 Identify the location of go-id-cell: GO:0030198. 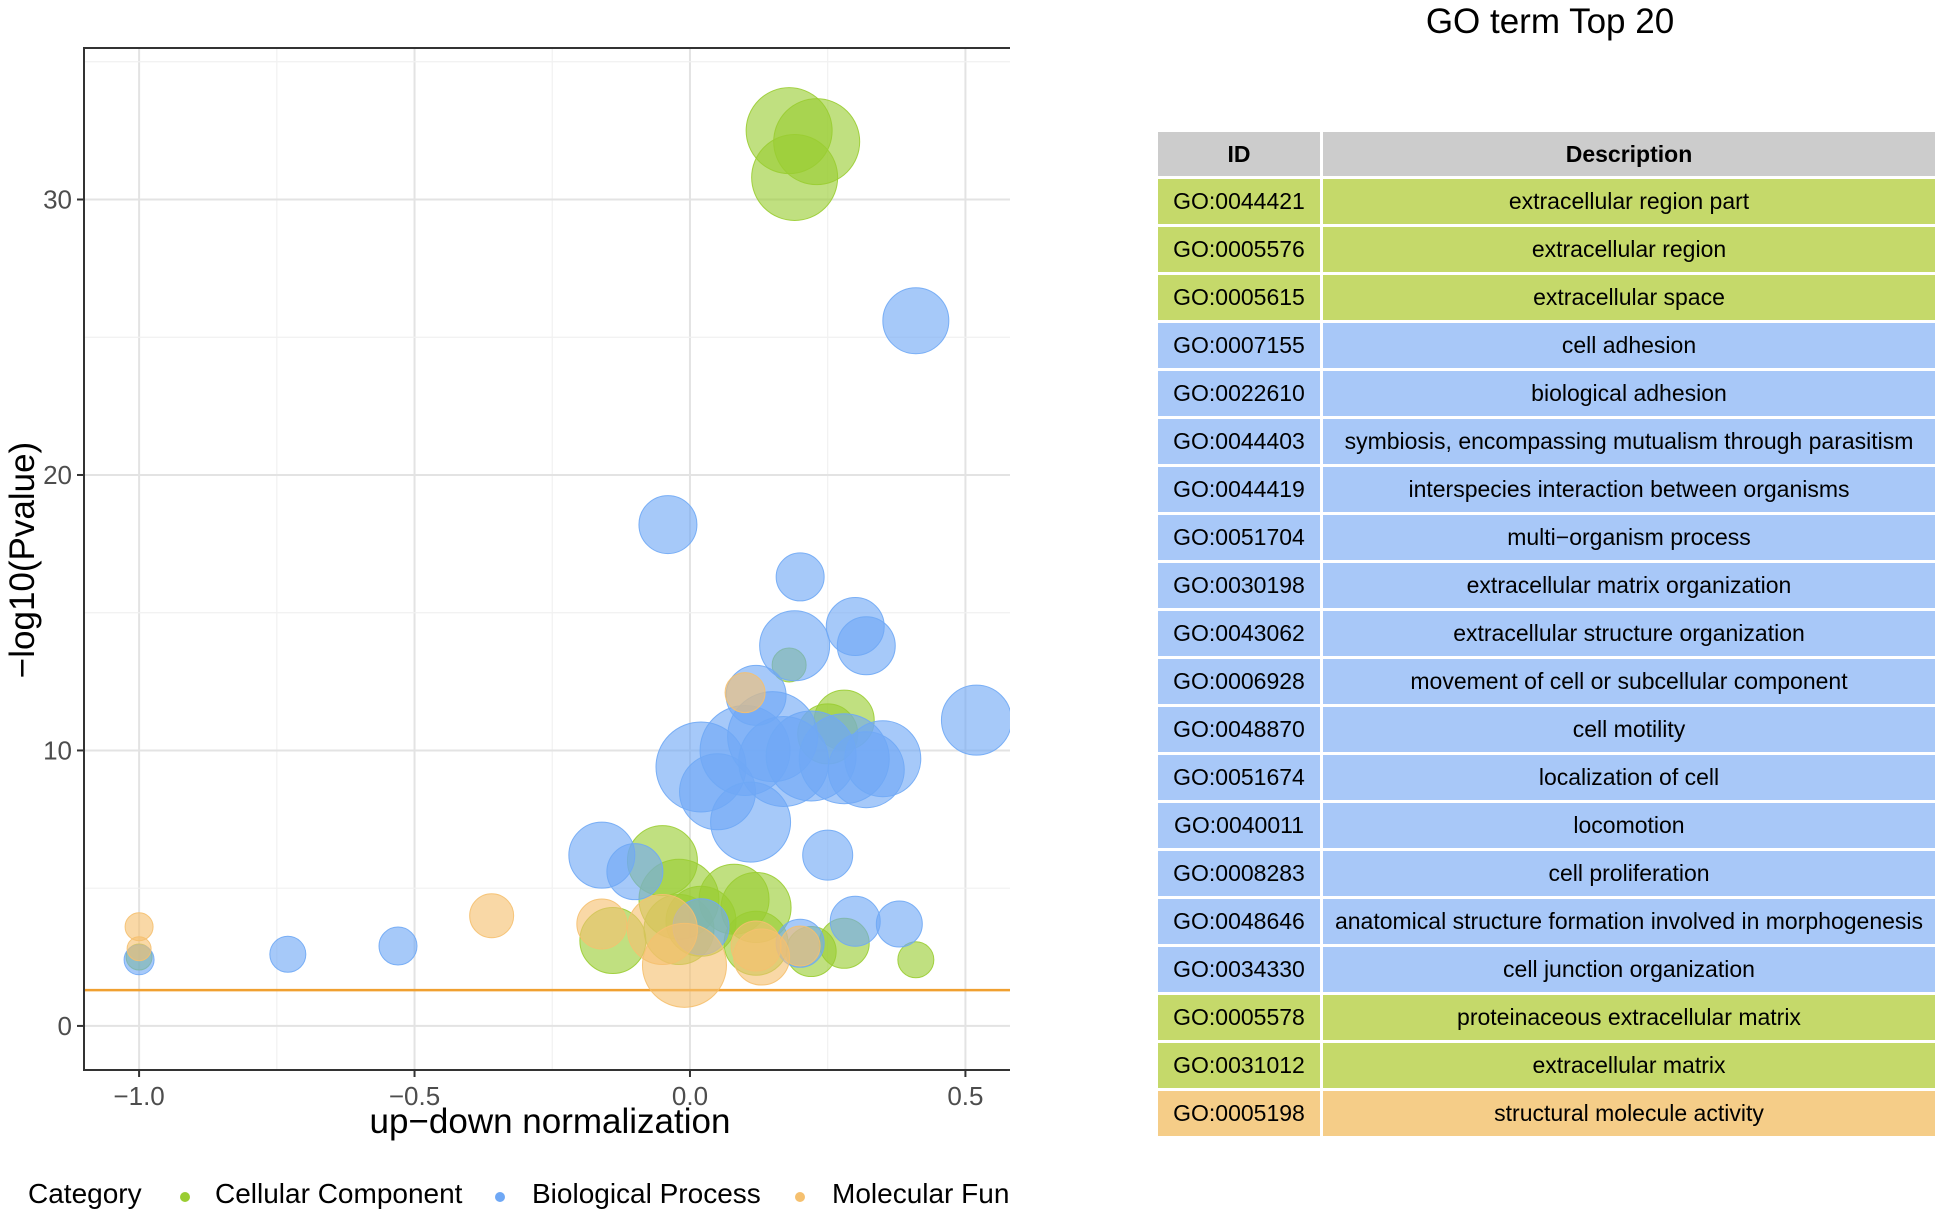
(1239, 585).